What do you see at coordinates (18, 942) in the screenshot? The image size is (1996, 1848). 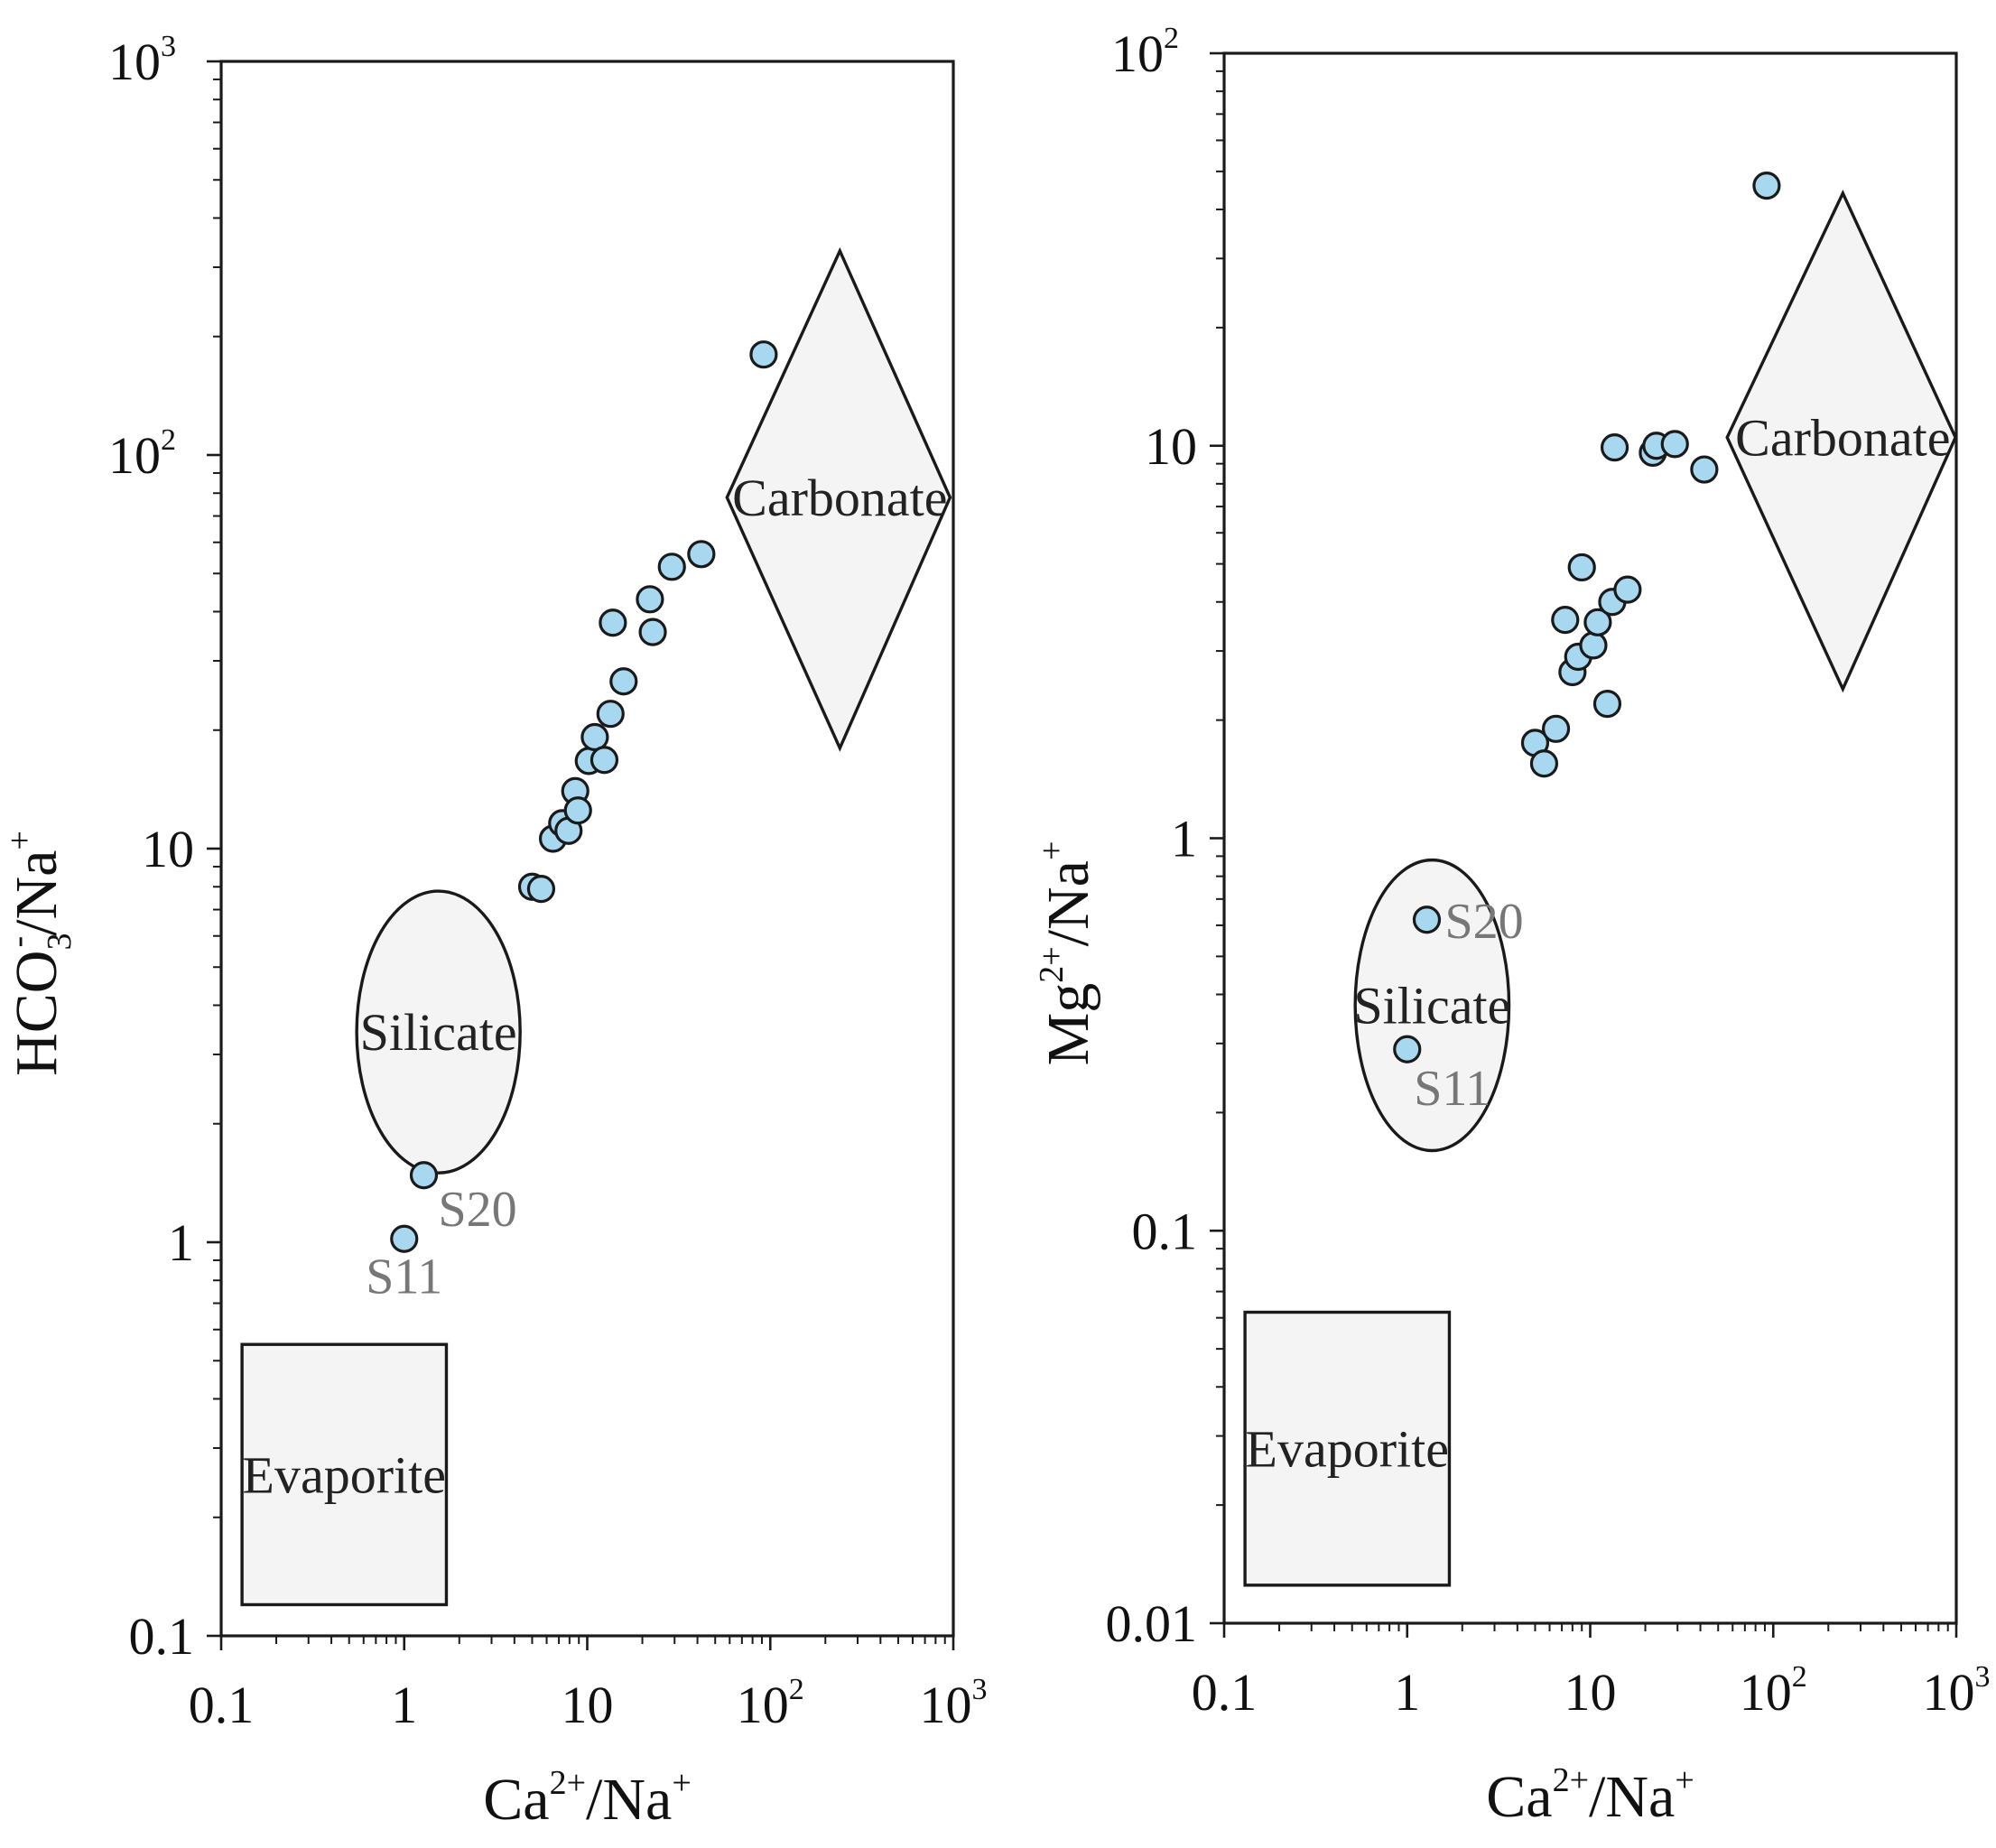 I see `y-title-sup: -` at bounding box center [18, 942].